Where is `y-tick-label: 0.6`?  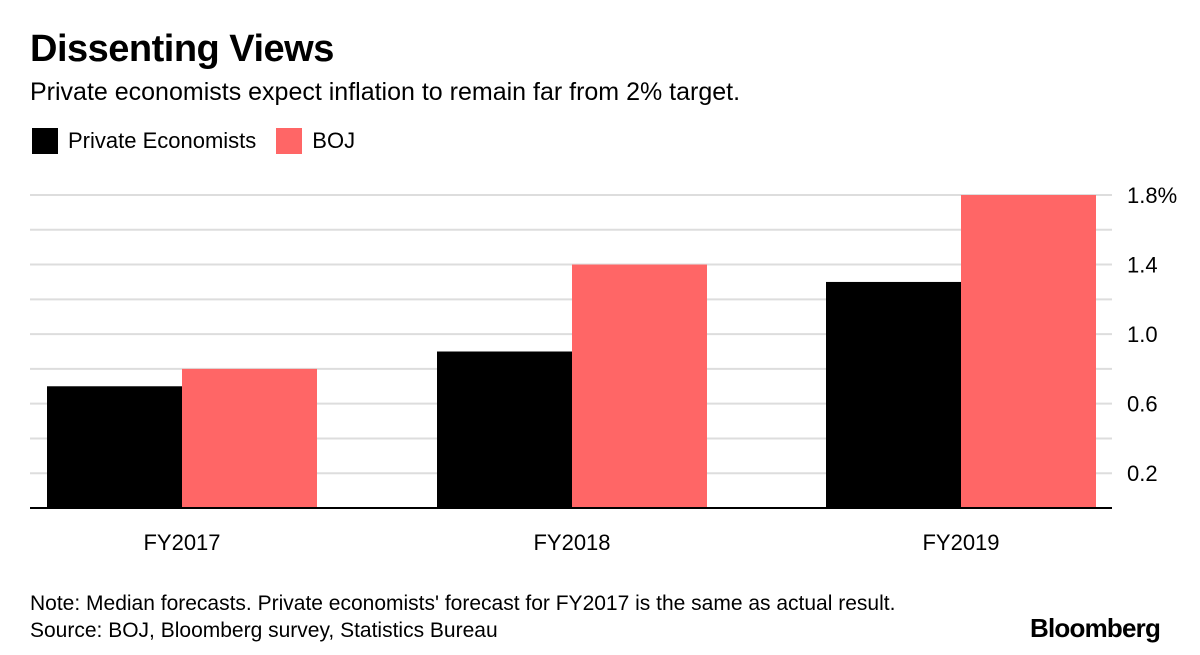
y-tick-label: 0.6 is located at coordinates (1142, 404).